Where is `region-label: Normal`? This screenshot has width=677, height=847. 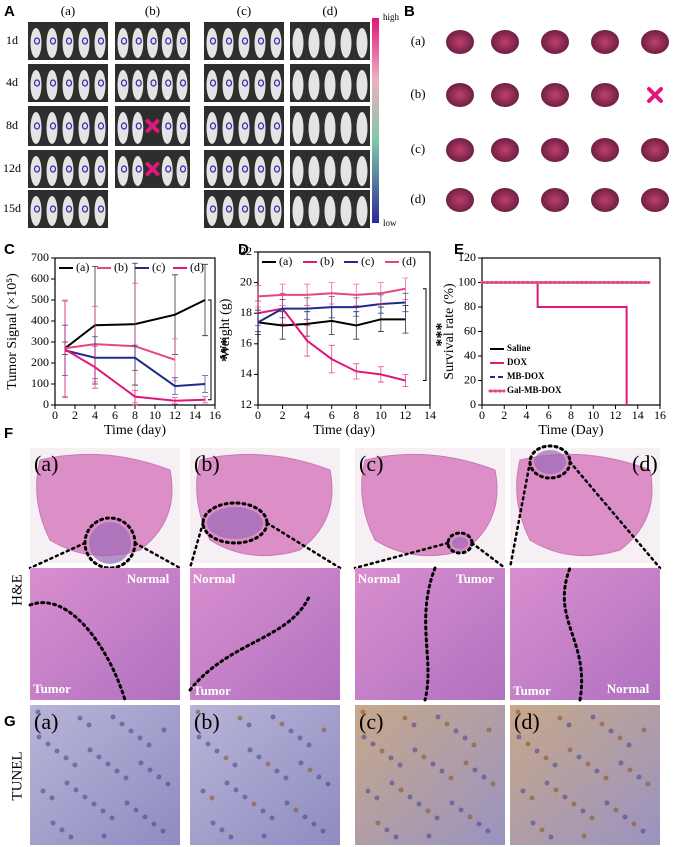
region-label: Normal is located at coordinates (148, 578).